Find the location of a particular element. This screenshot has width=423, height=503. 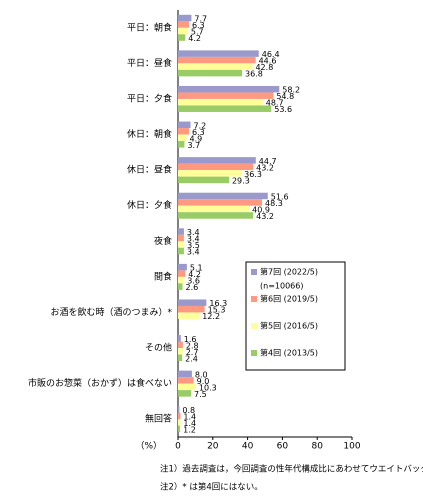

value-label: 2.6 is located at coordinates (192, 287).